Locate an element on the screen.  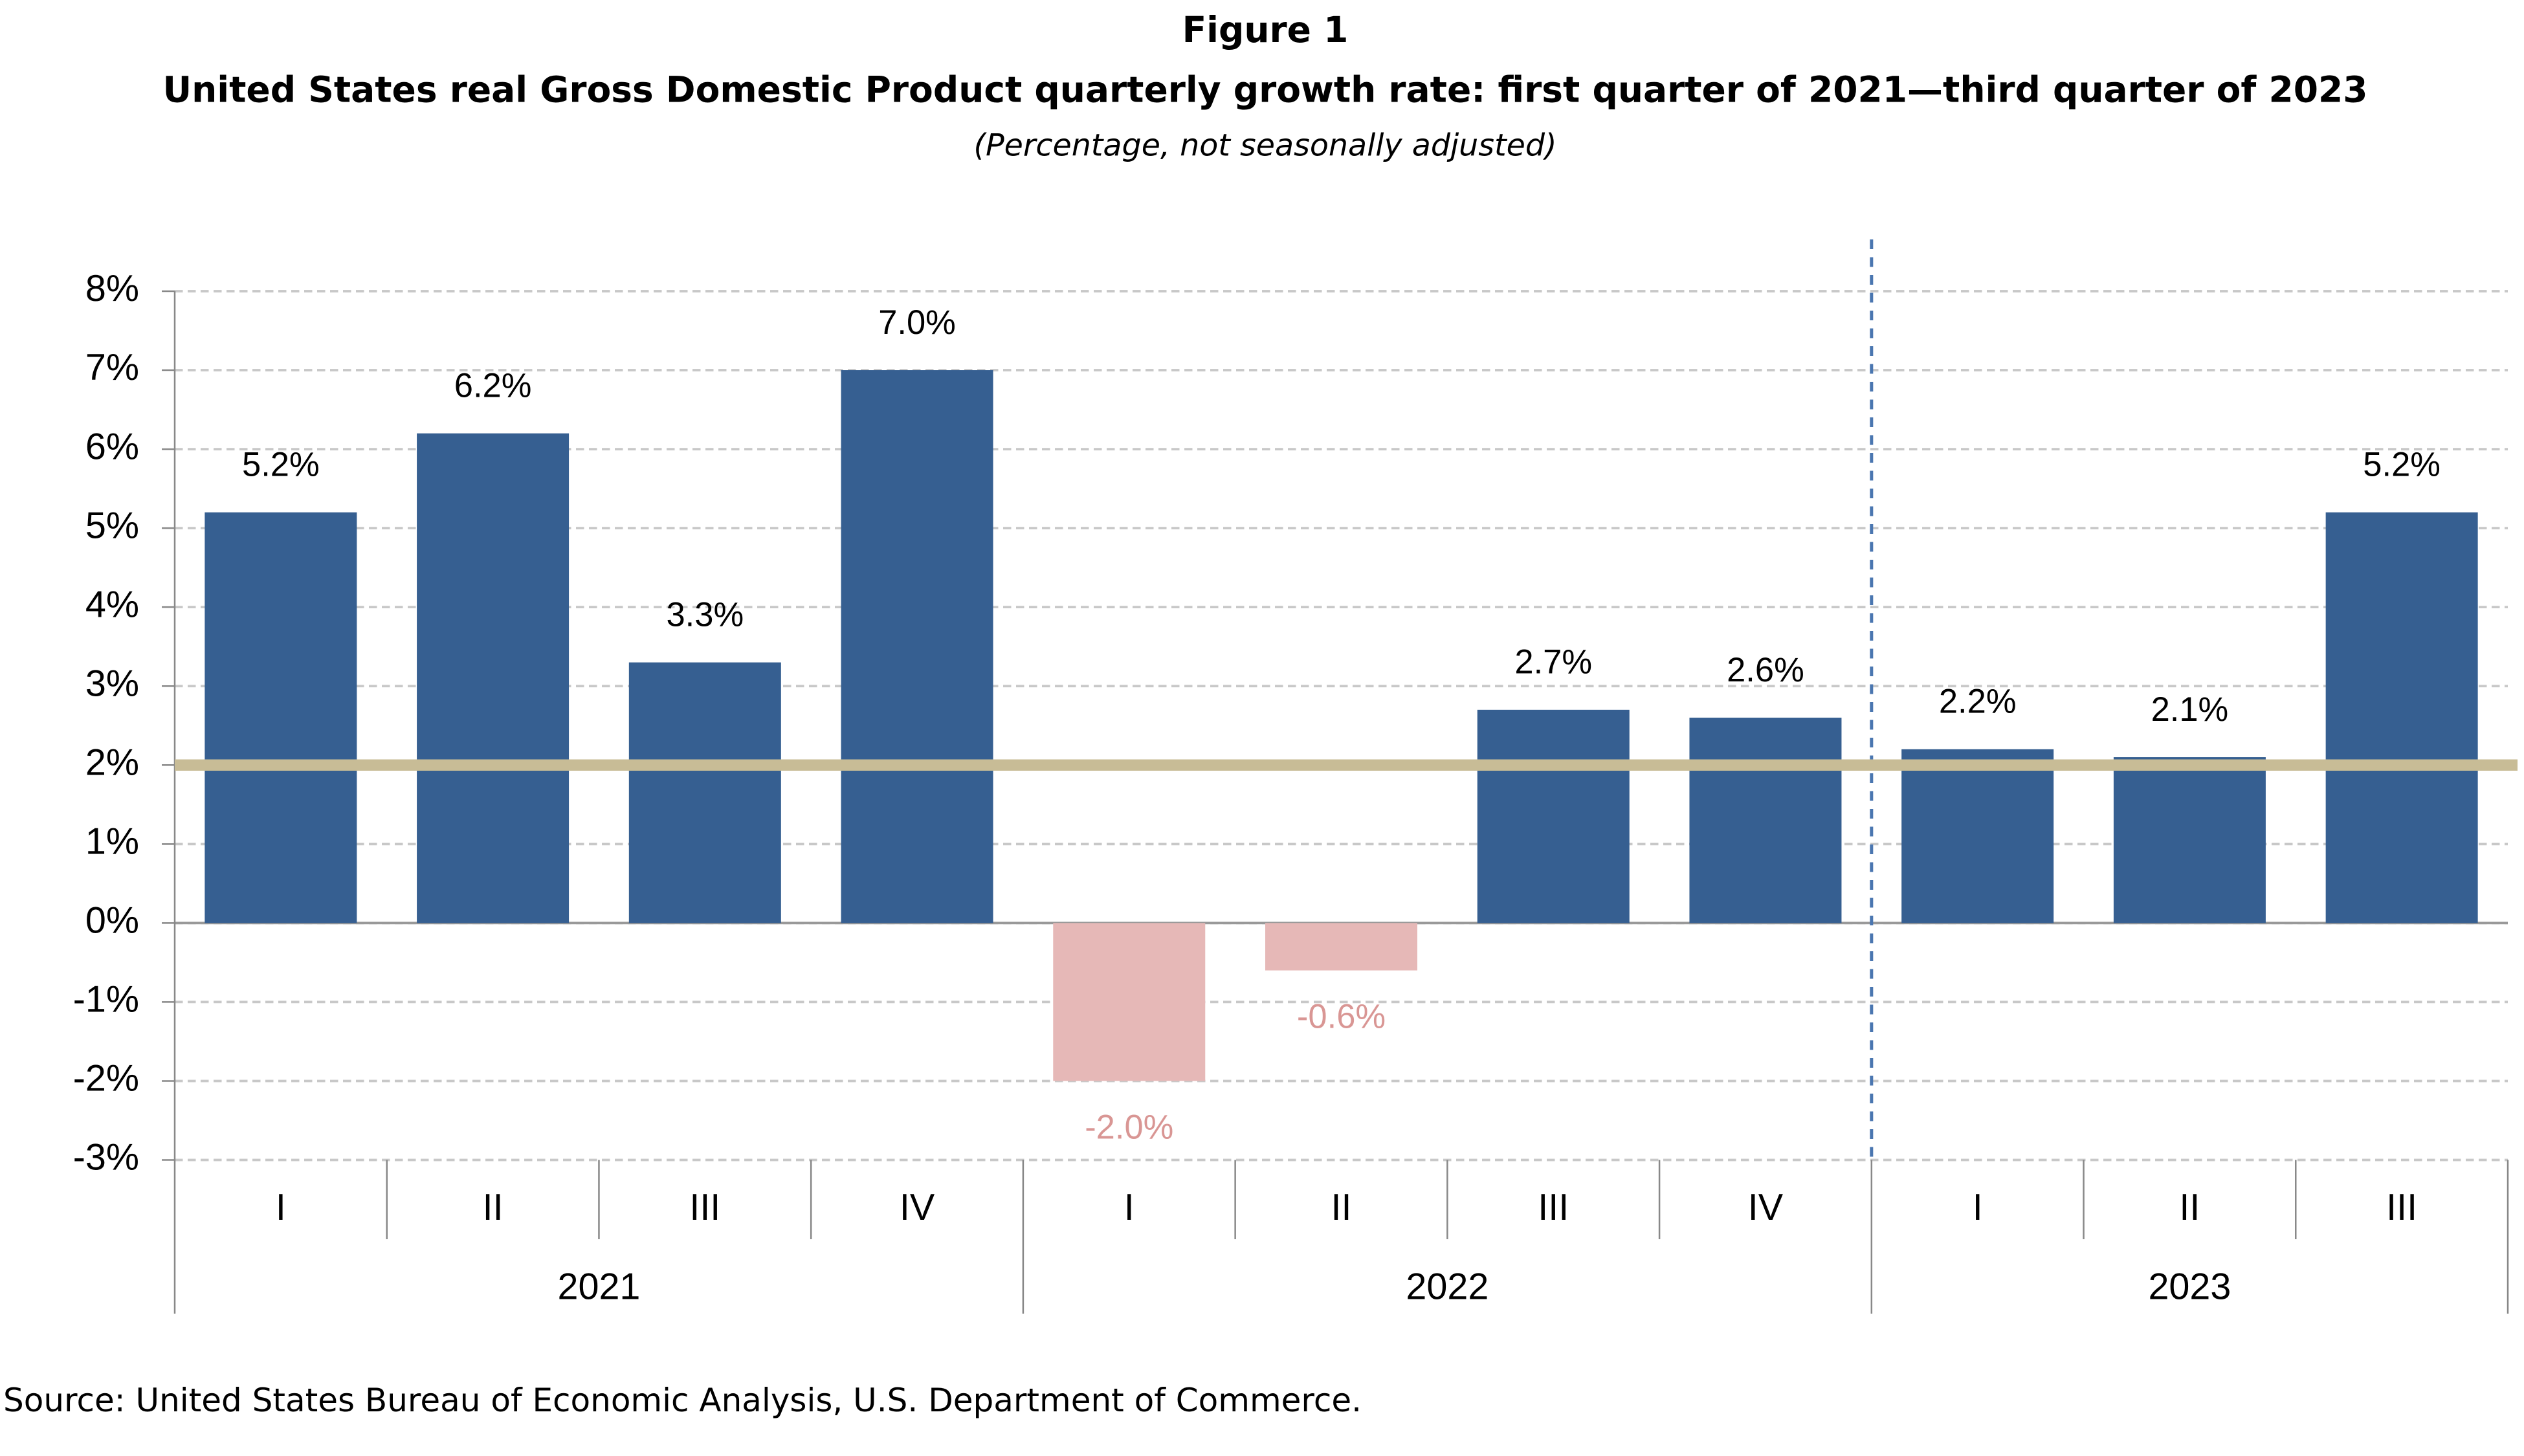
y-tick-label: 4% is located at coordinates (112, 604).